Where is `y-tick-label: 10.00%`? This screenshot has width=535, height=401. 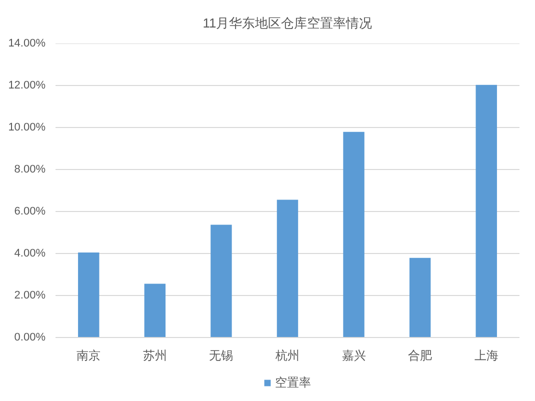
y-tick-label: 10.00% is located at coordinates (27, 128).